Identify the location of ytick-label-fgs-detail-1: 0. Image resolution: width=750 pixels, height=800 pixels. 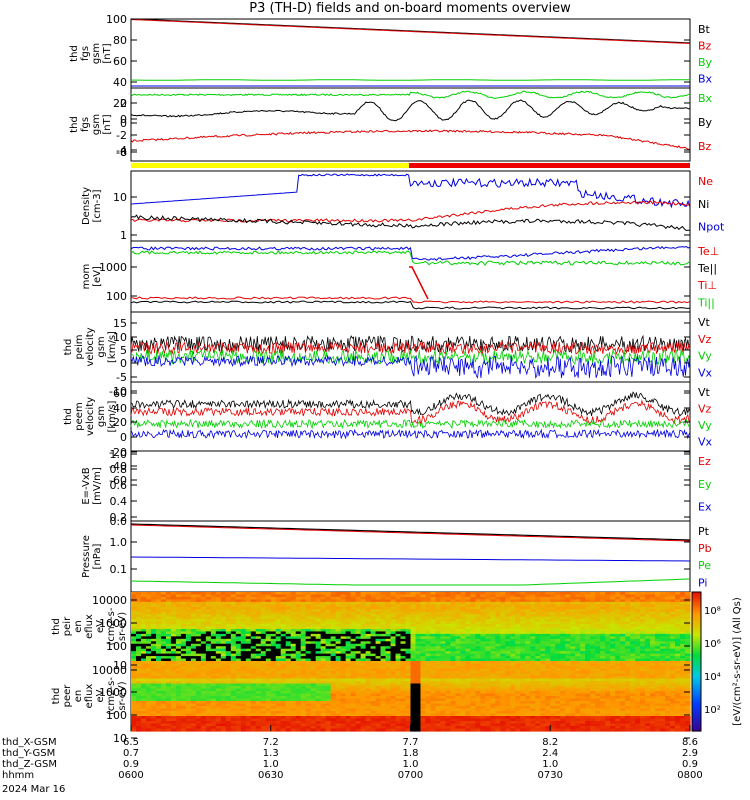
(123, 119).